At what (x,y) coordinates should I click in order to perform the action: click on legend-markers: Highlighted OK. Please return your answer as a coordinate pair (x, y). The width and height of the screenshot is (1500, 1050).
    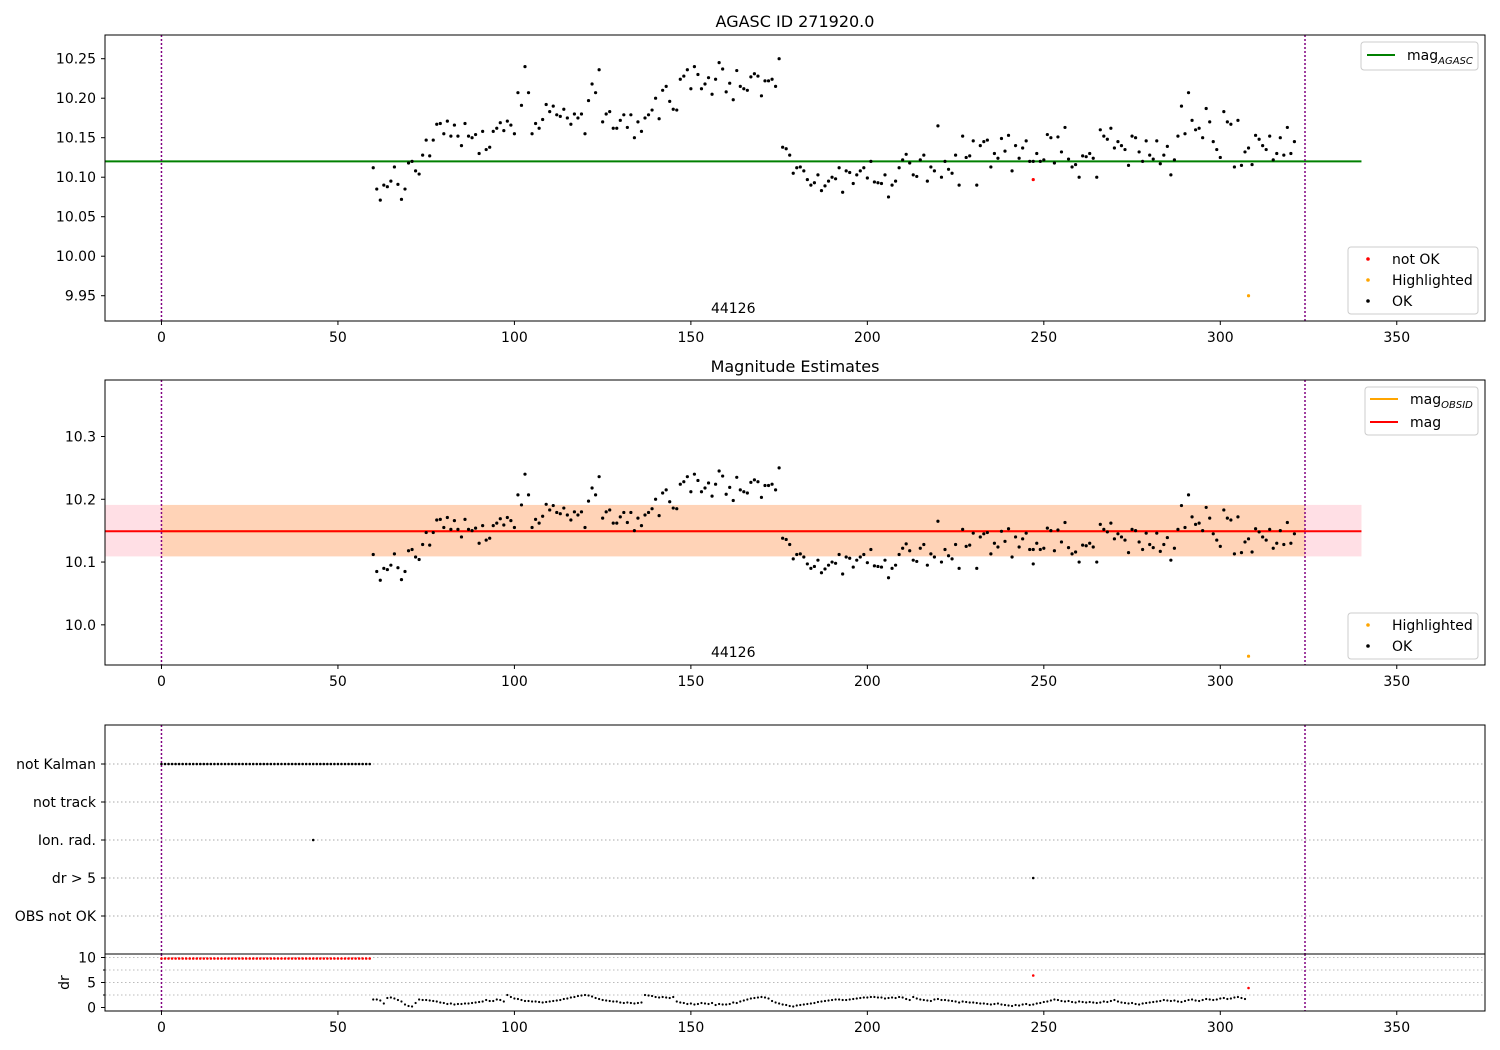
    Looking at the image, I should click on (1413, 636).